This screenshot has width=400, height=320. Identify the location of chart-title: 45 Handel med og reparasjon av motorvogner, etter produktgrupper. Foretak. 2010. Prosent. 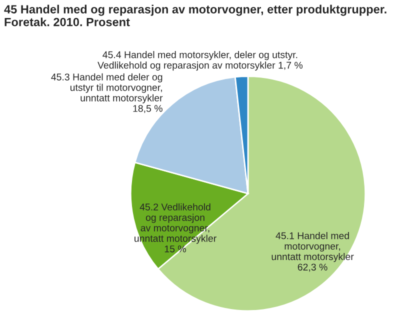
(195, 15).